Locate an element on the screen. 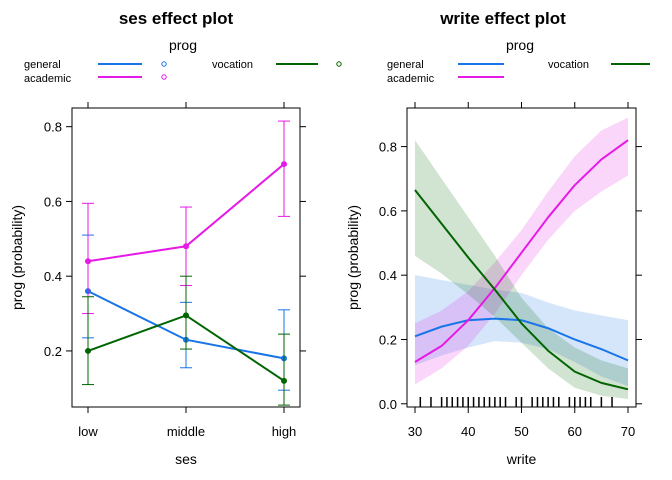 This screenshot has height=480, width=672. legend-point-general is located at coordinates (164, 64).